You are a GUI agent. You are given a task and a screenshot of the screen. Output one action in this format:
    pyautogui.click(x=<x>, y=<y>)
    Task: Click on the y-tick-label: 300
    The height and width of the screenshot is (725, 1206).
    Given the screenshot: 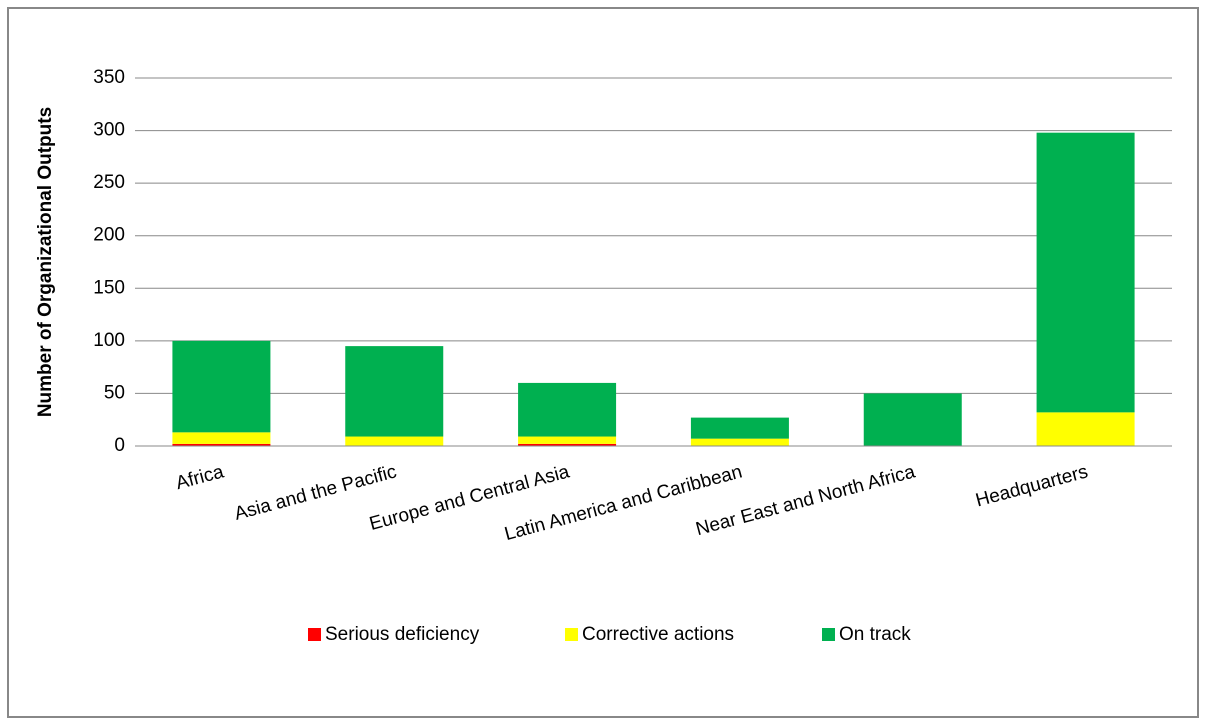 What is the action you would take?
    pyautogui.click(x=109, y=130)
    